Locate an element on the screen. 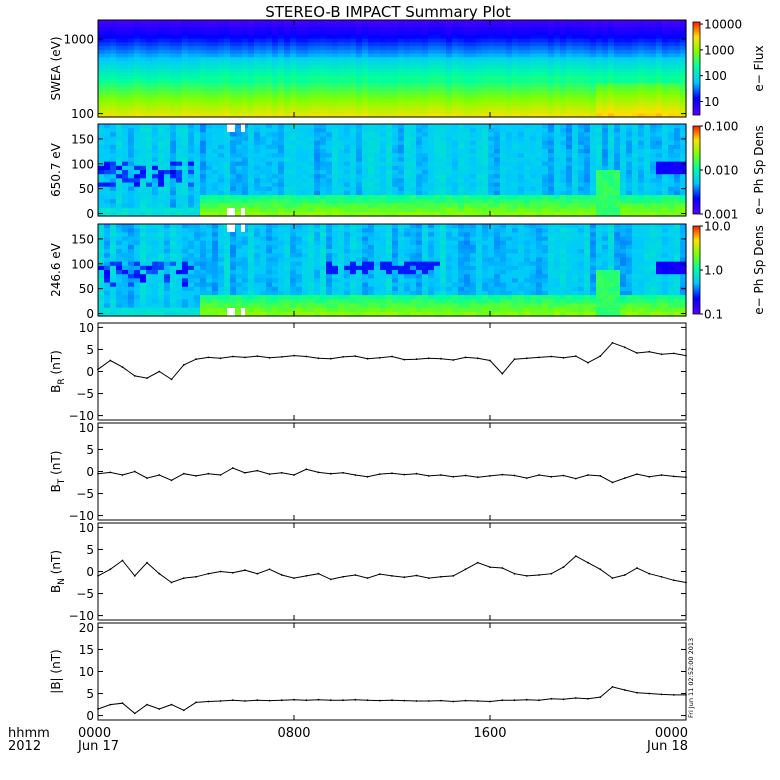 The width and height of the screenshot is (780, 780). colorbar-tick-label: 10 is located at coordinates (711, 102).